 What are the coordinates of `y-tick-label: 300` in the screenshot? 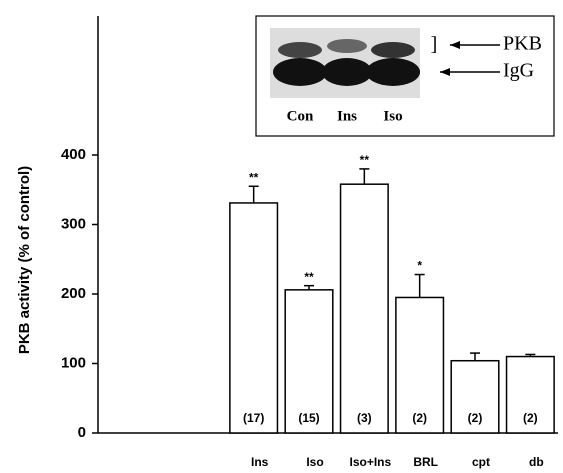 It's located at (73, 223).